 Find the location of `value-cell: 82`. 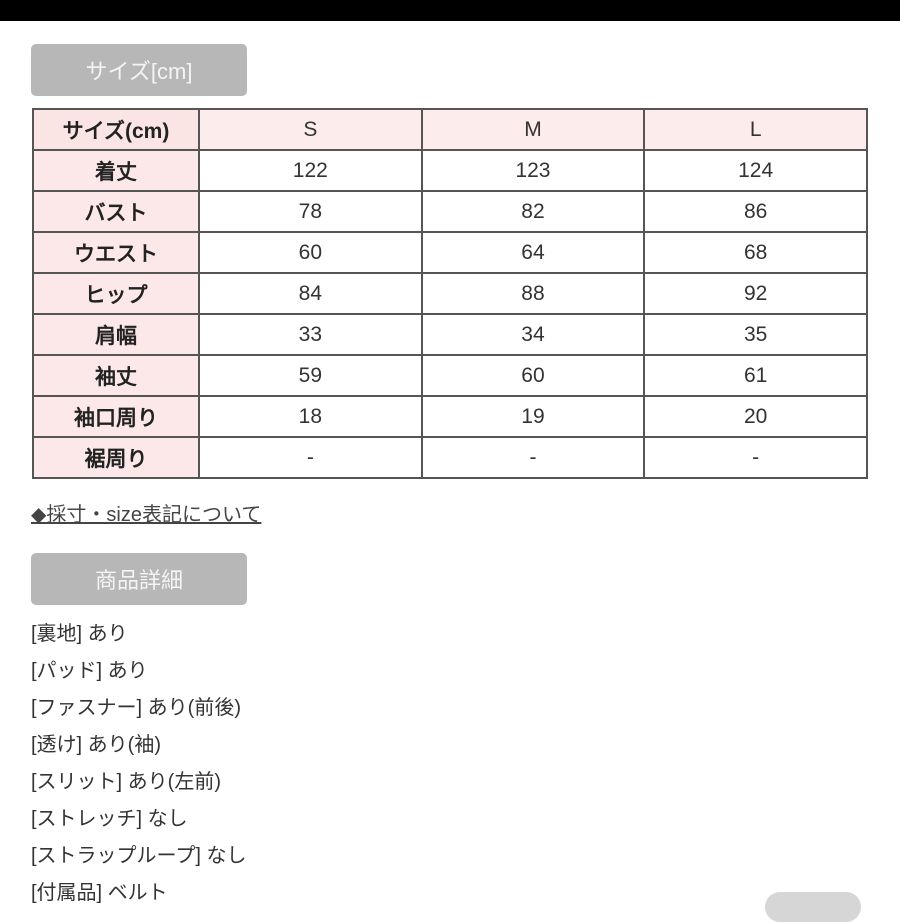

value-cell: 82 is located at coordinates (533, 211).